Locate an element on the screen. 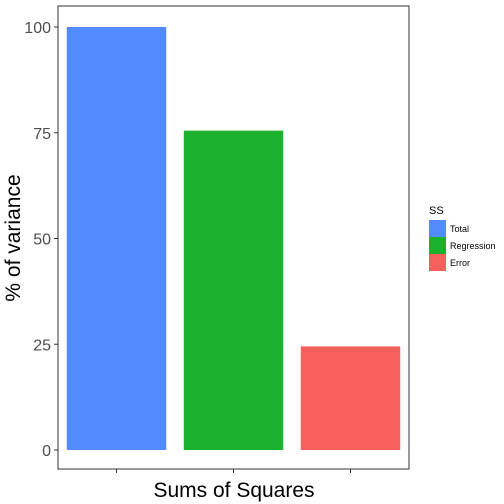 This screenshot has width=504, height=504. legend-key-total is located at coordinates (437, 228).